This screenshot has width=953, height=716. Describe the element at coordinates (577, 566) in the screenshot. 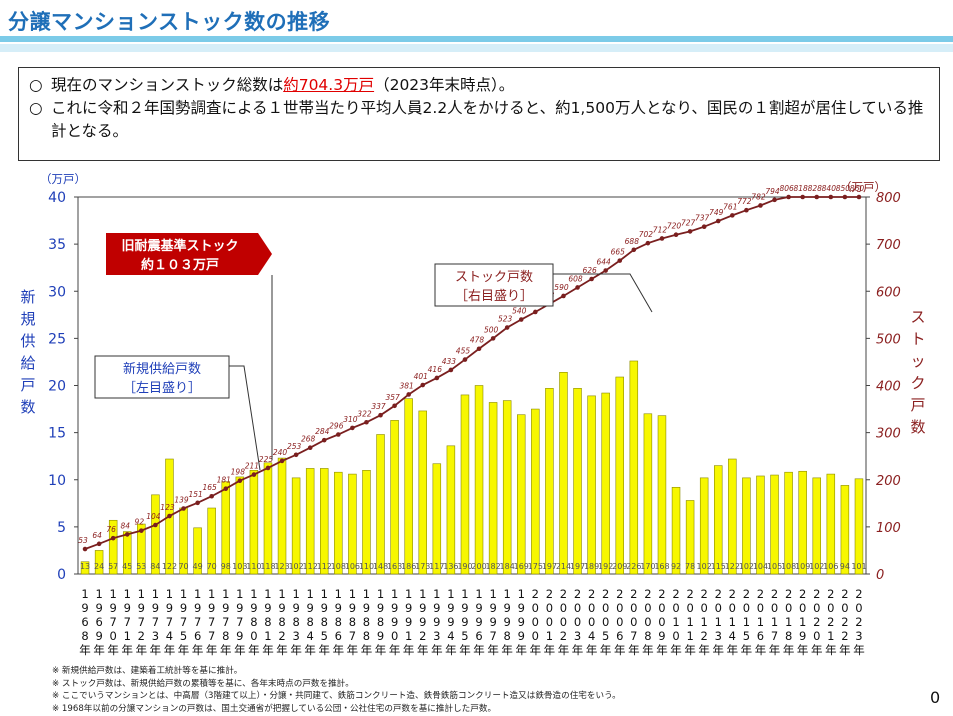

I see `bar-value-label: 197` at that location.